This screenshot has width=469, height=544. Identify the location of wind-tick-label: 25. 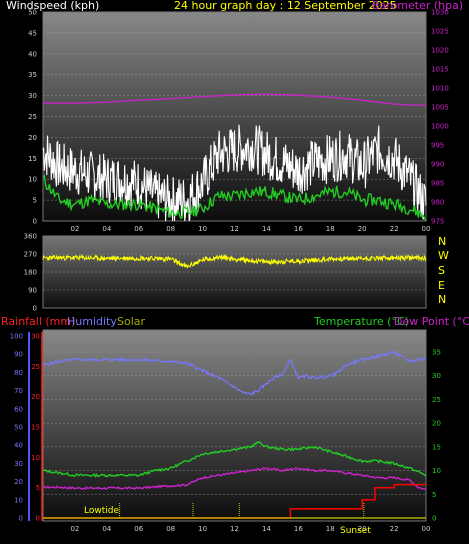
(32, 117).